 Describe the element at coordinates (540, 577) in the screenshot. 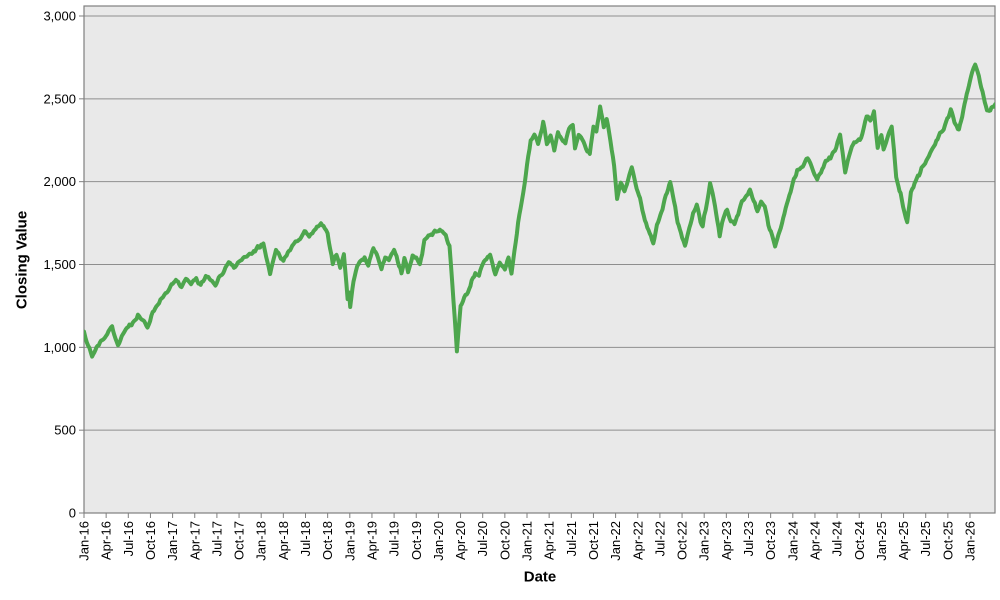

I see `x-axis-title: Date` at that location.